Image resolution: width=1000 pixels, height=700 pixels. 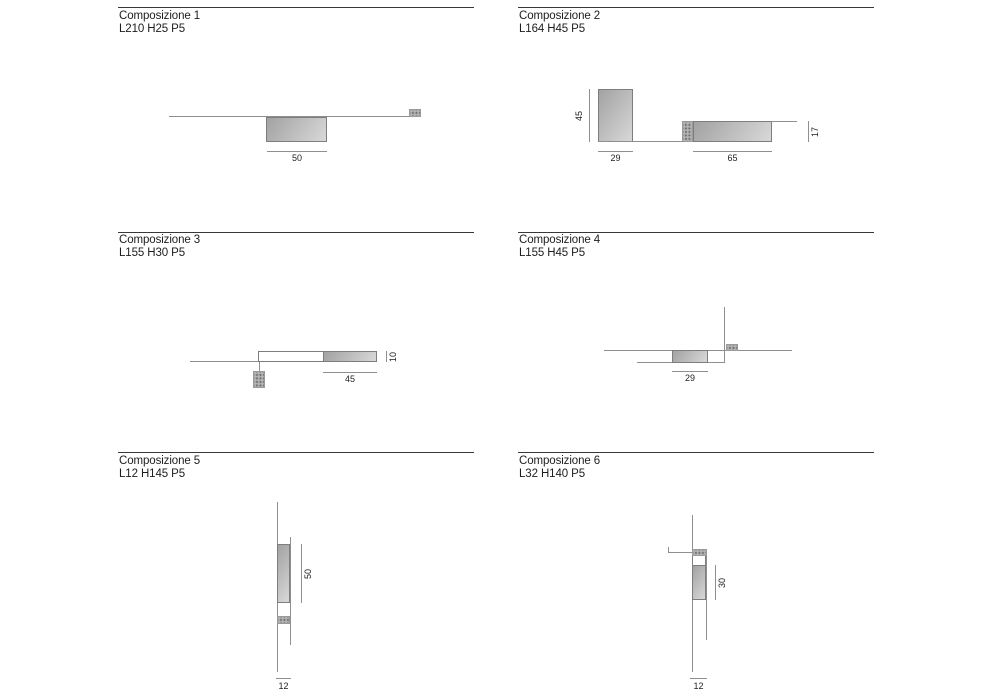 What do you see at coordinates (160, 461) in the screenshot?
I see `panel5-title-name: Composizione 5` at bounding box center [160, 461].